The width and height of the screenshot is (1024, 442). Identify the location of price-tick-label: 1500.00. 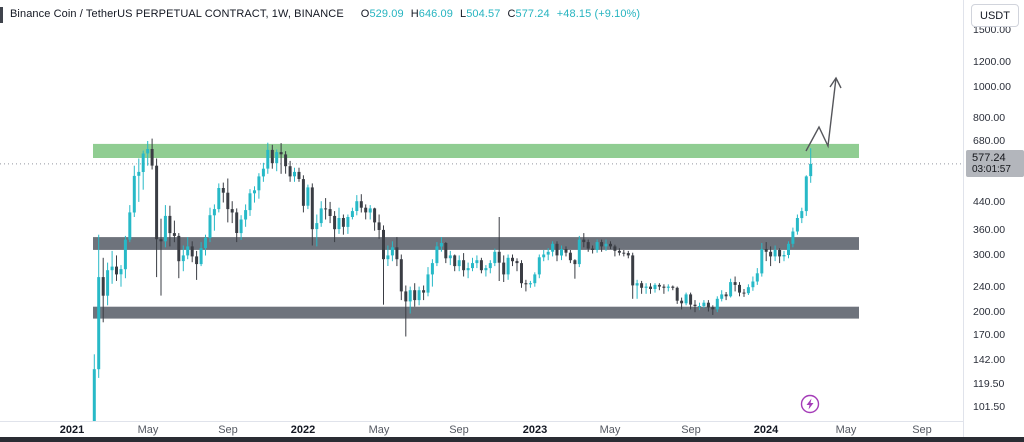
(992, 30).